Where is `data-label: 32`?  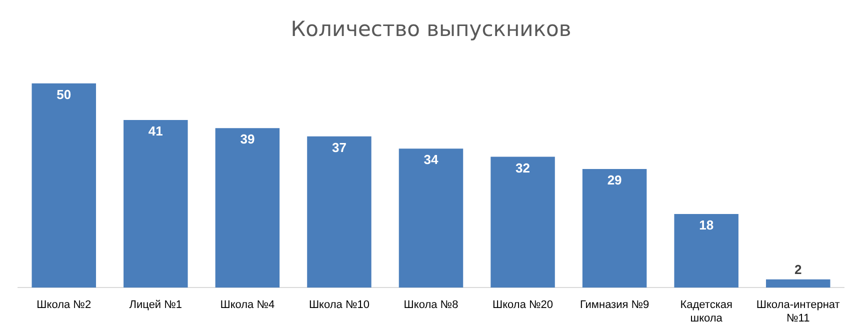 data-label: 32 is located at coordinates (523, 168).